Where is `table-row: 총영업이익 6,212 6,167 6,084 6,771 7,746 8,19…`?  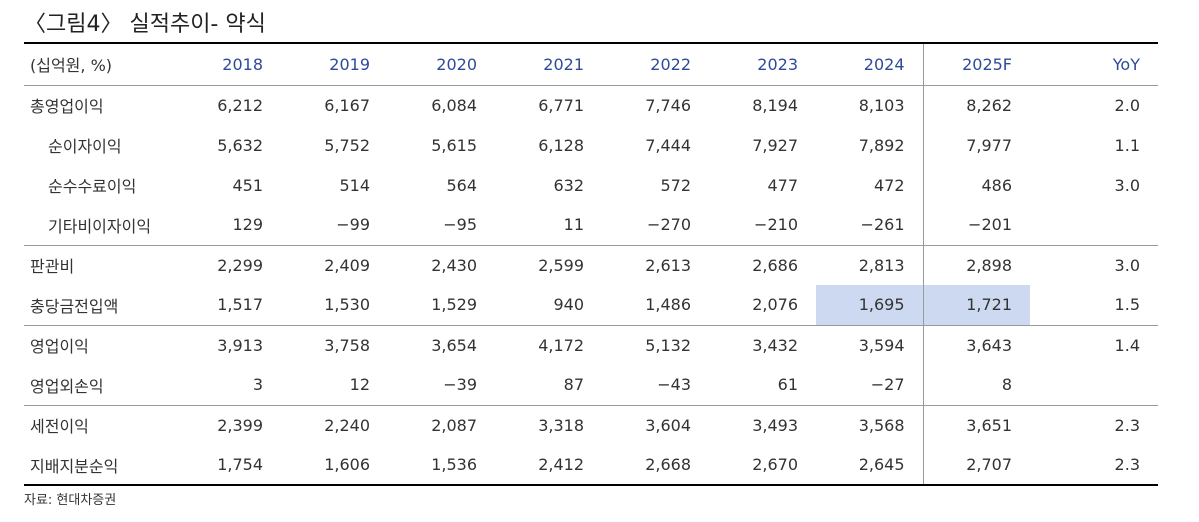 table-row: 총영업이익 6,212 6,167 6,084 6,771 7,746 8,19… is located at coordinates (591, 105).